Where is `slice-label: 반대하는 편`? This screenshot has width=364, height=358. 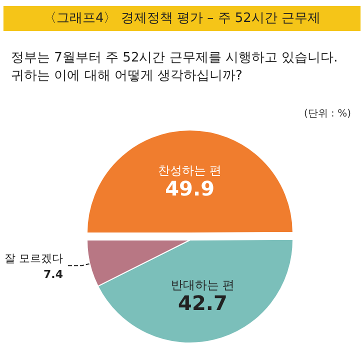
slice-label: 반대하는 편 is located at coordinates (202, 285).